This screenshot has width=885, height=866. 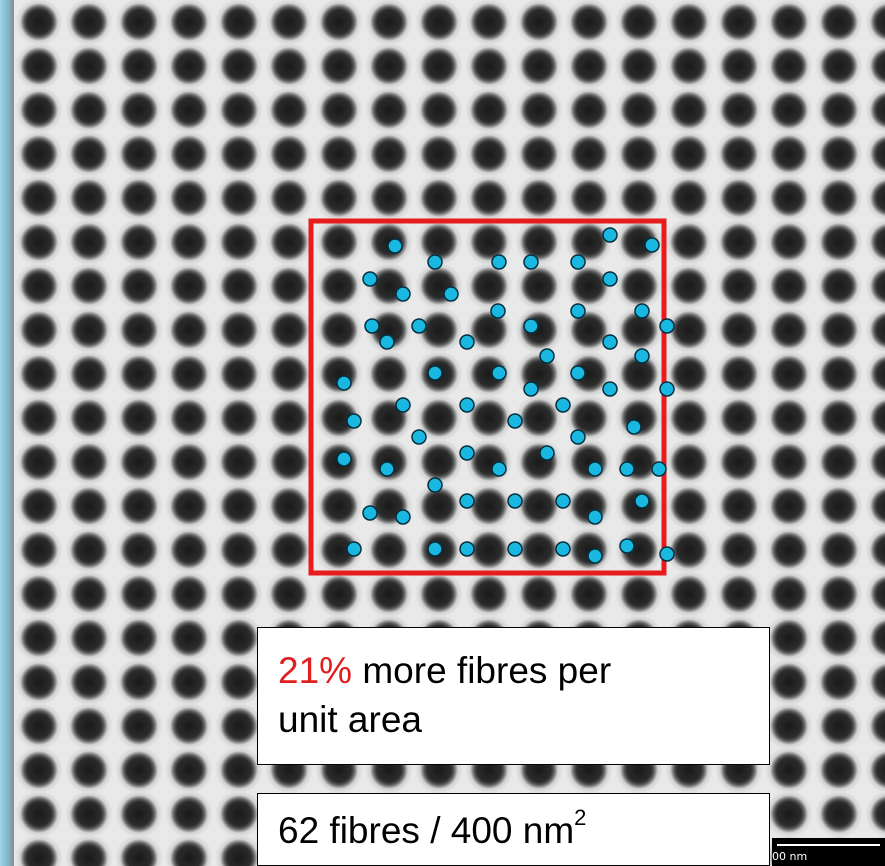 I want to click on count-box: 62 fibres / 400 nm2, so click(x=513, y=829).